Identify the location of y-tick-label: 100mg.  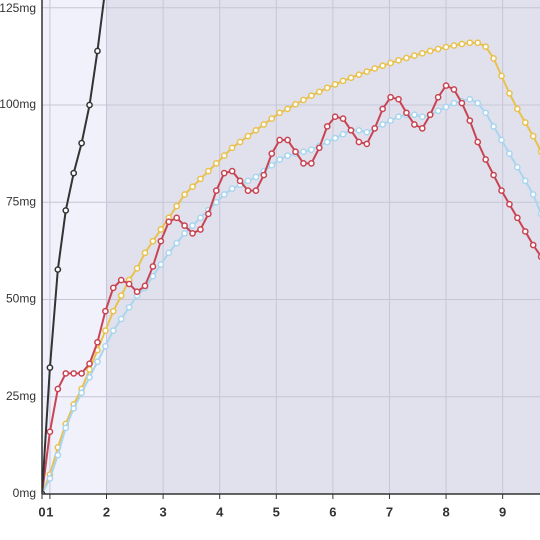
(18, 104).